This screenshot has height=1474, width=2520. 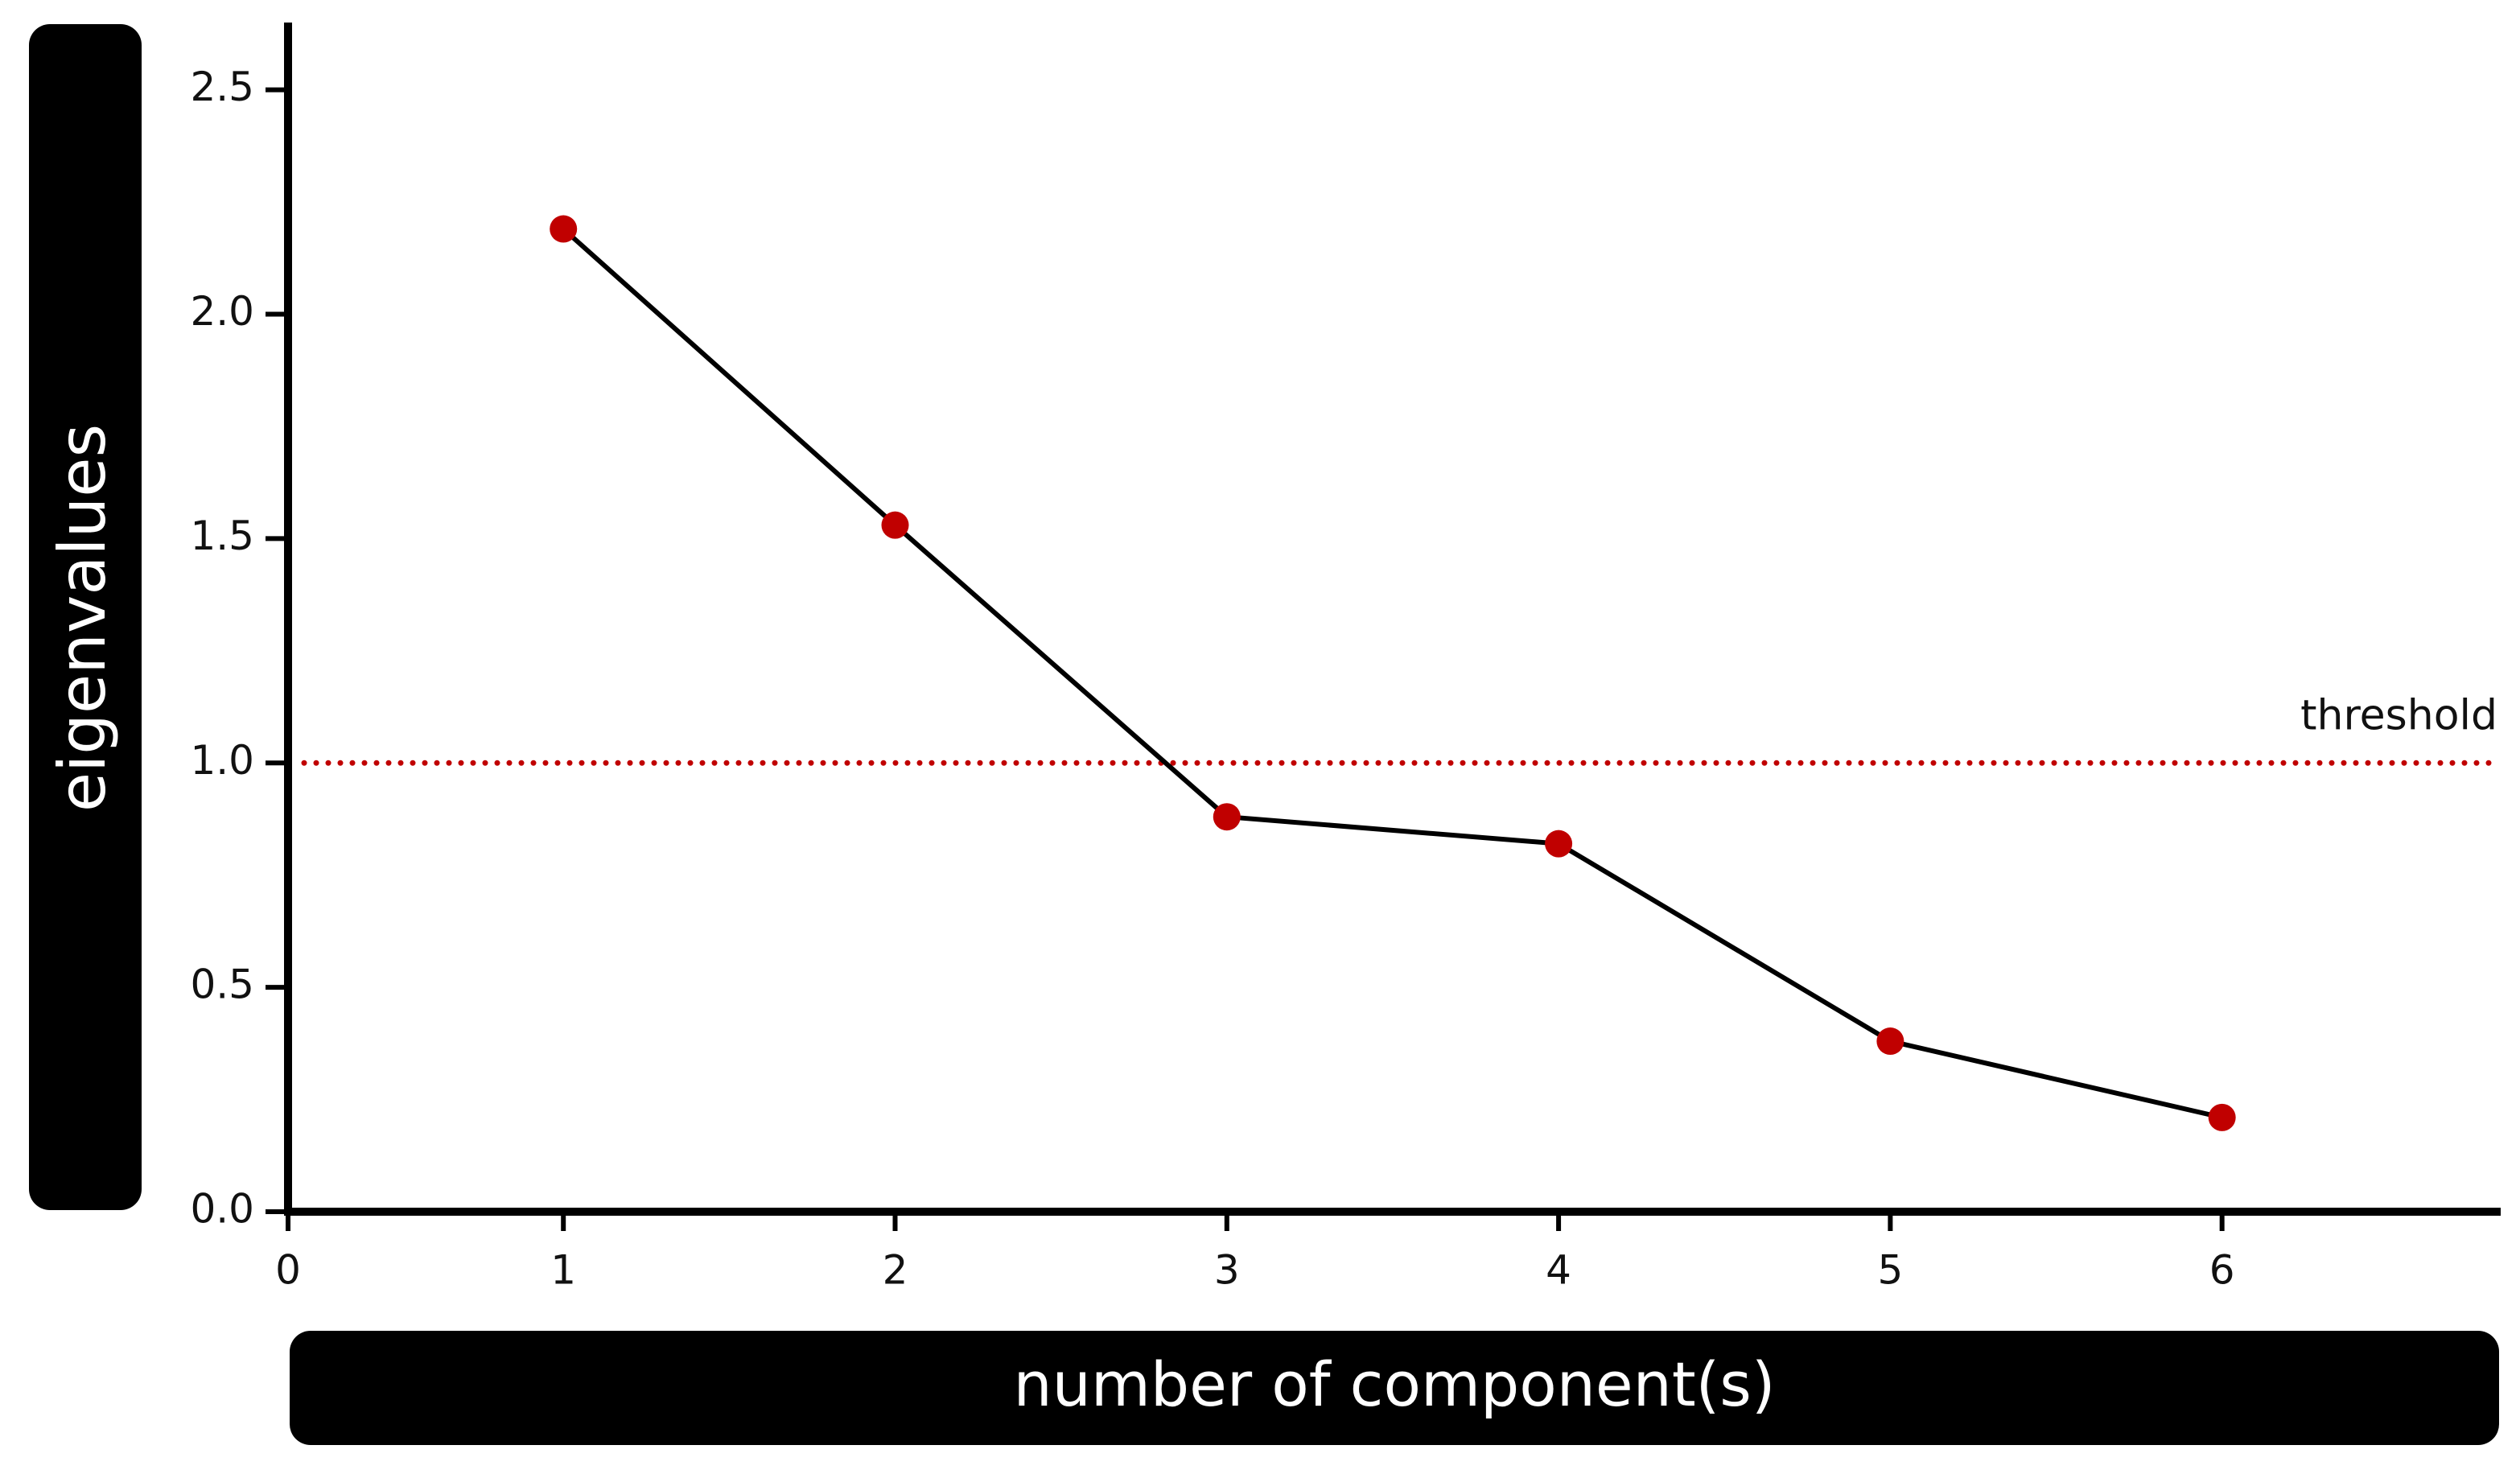 I want to click on threshold-label: threshold, so click(x=2398, y=715).